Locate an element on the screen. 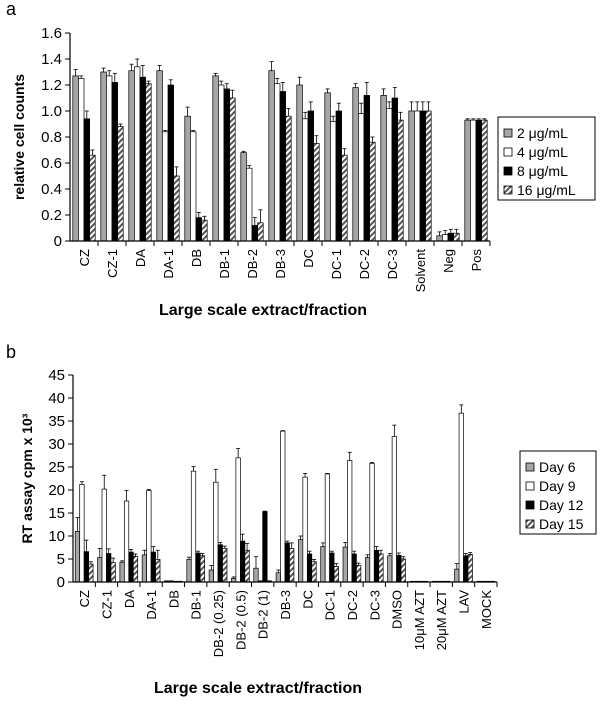  legend-label: Day 15 is located at coordinates (561, 524).